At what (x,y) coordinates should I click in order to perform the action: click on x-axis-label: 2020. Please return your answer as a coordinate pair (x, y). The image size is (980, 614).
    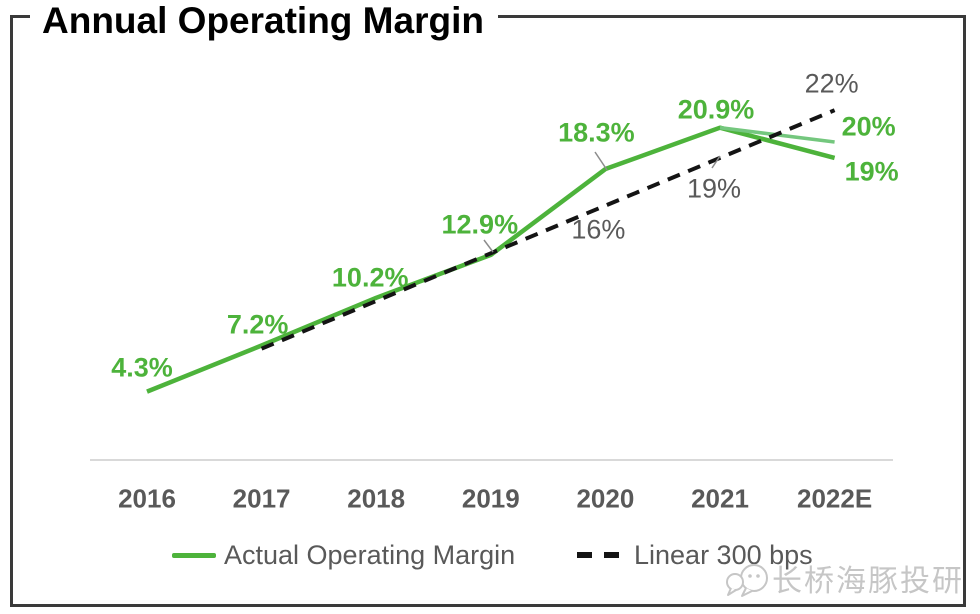
    Looking at the image, I should click on (605, 498).